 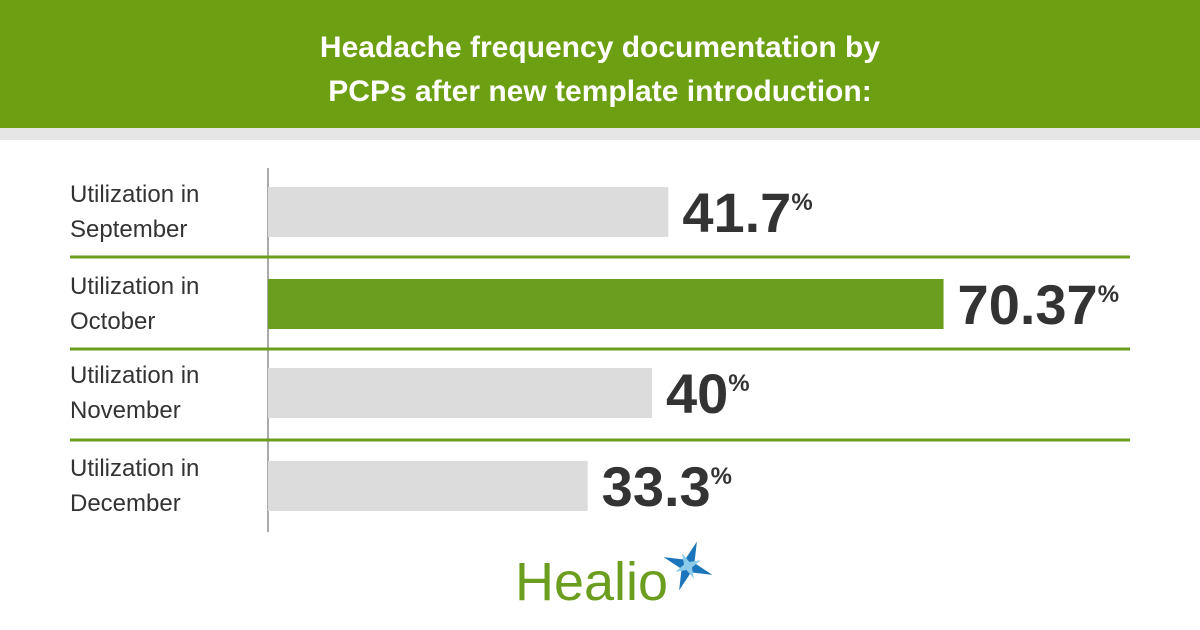 I want to click on category-box: Utilization in December, so click(x=135, y=486).